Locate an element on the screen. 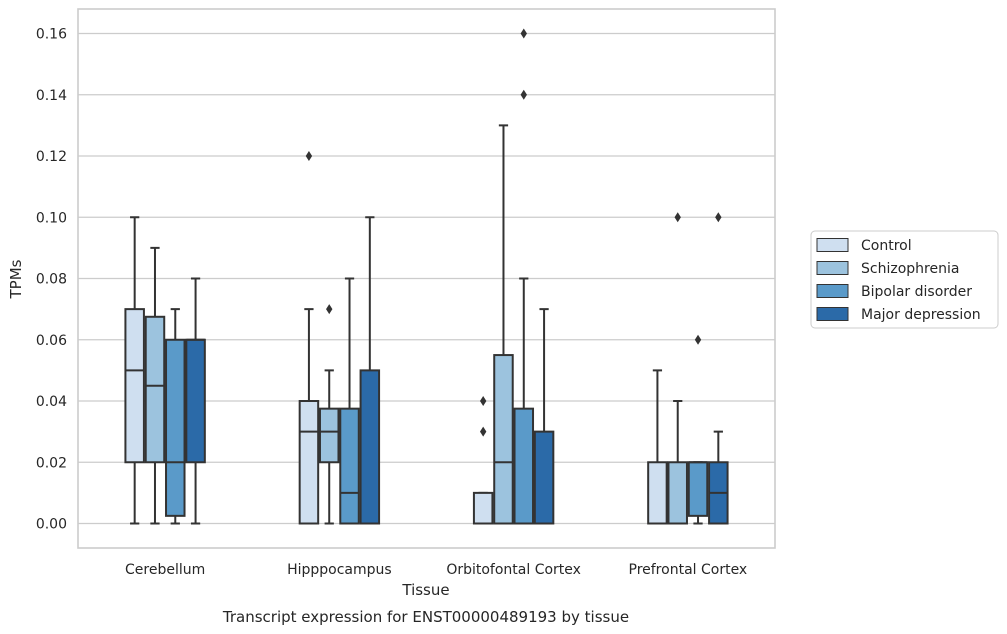 This screenshot has height=634, width=1007. x-tick-label: Orbitofontal Cortex is located at coordinates (513, 570).